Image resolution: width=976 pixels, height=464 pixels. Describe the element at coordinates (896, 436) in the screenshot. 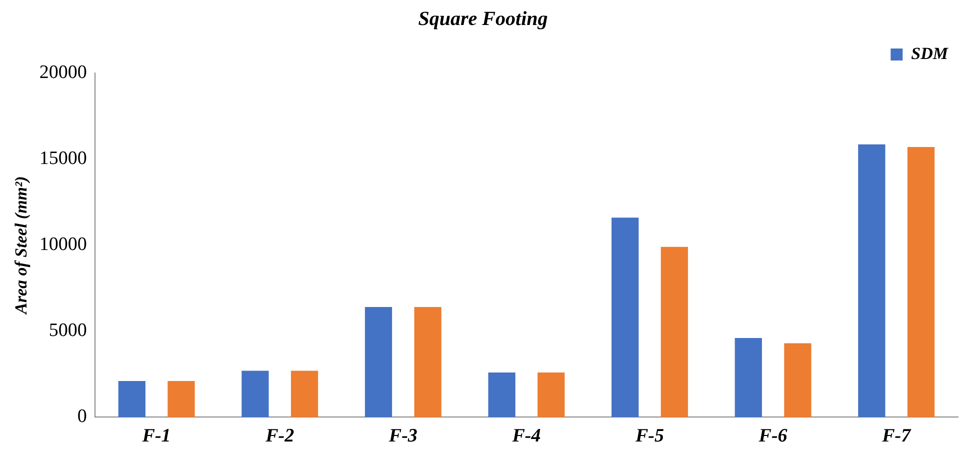

I see `x-tick-label: F-7` at that location.